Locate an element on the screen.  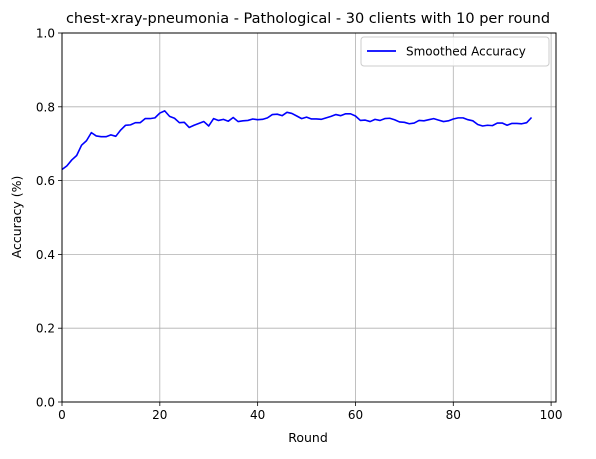
series-layer is located at coordinates (297, 140).